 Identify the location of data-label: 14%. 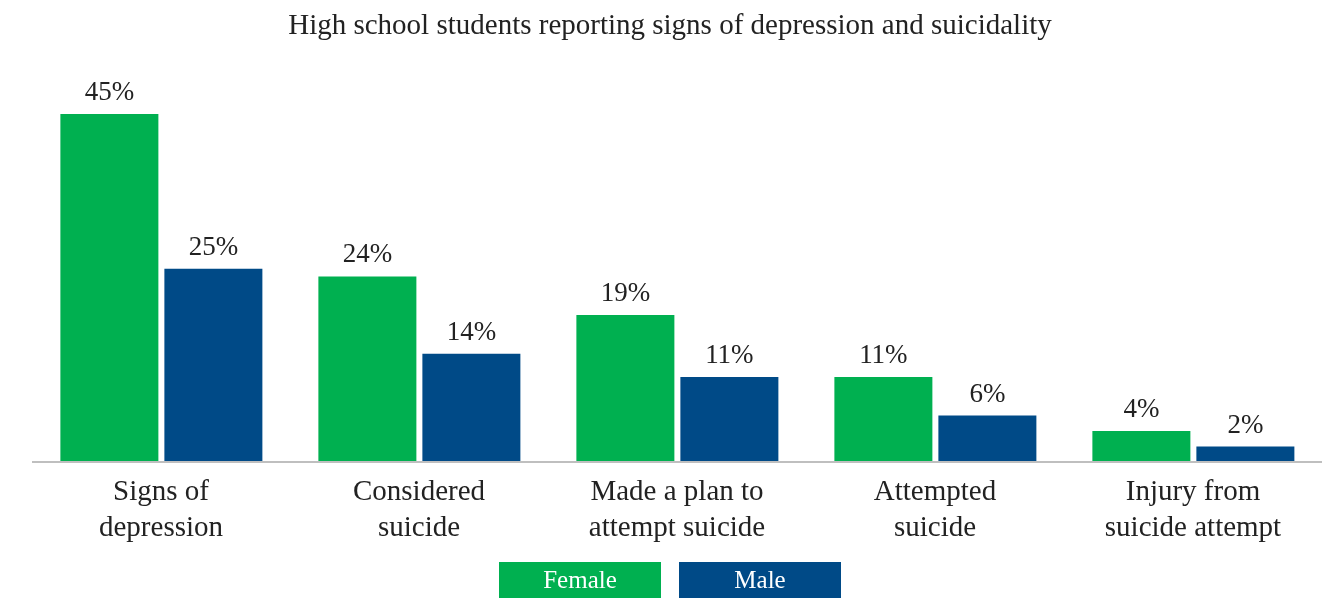
(471, 330).